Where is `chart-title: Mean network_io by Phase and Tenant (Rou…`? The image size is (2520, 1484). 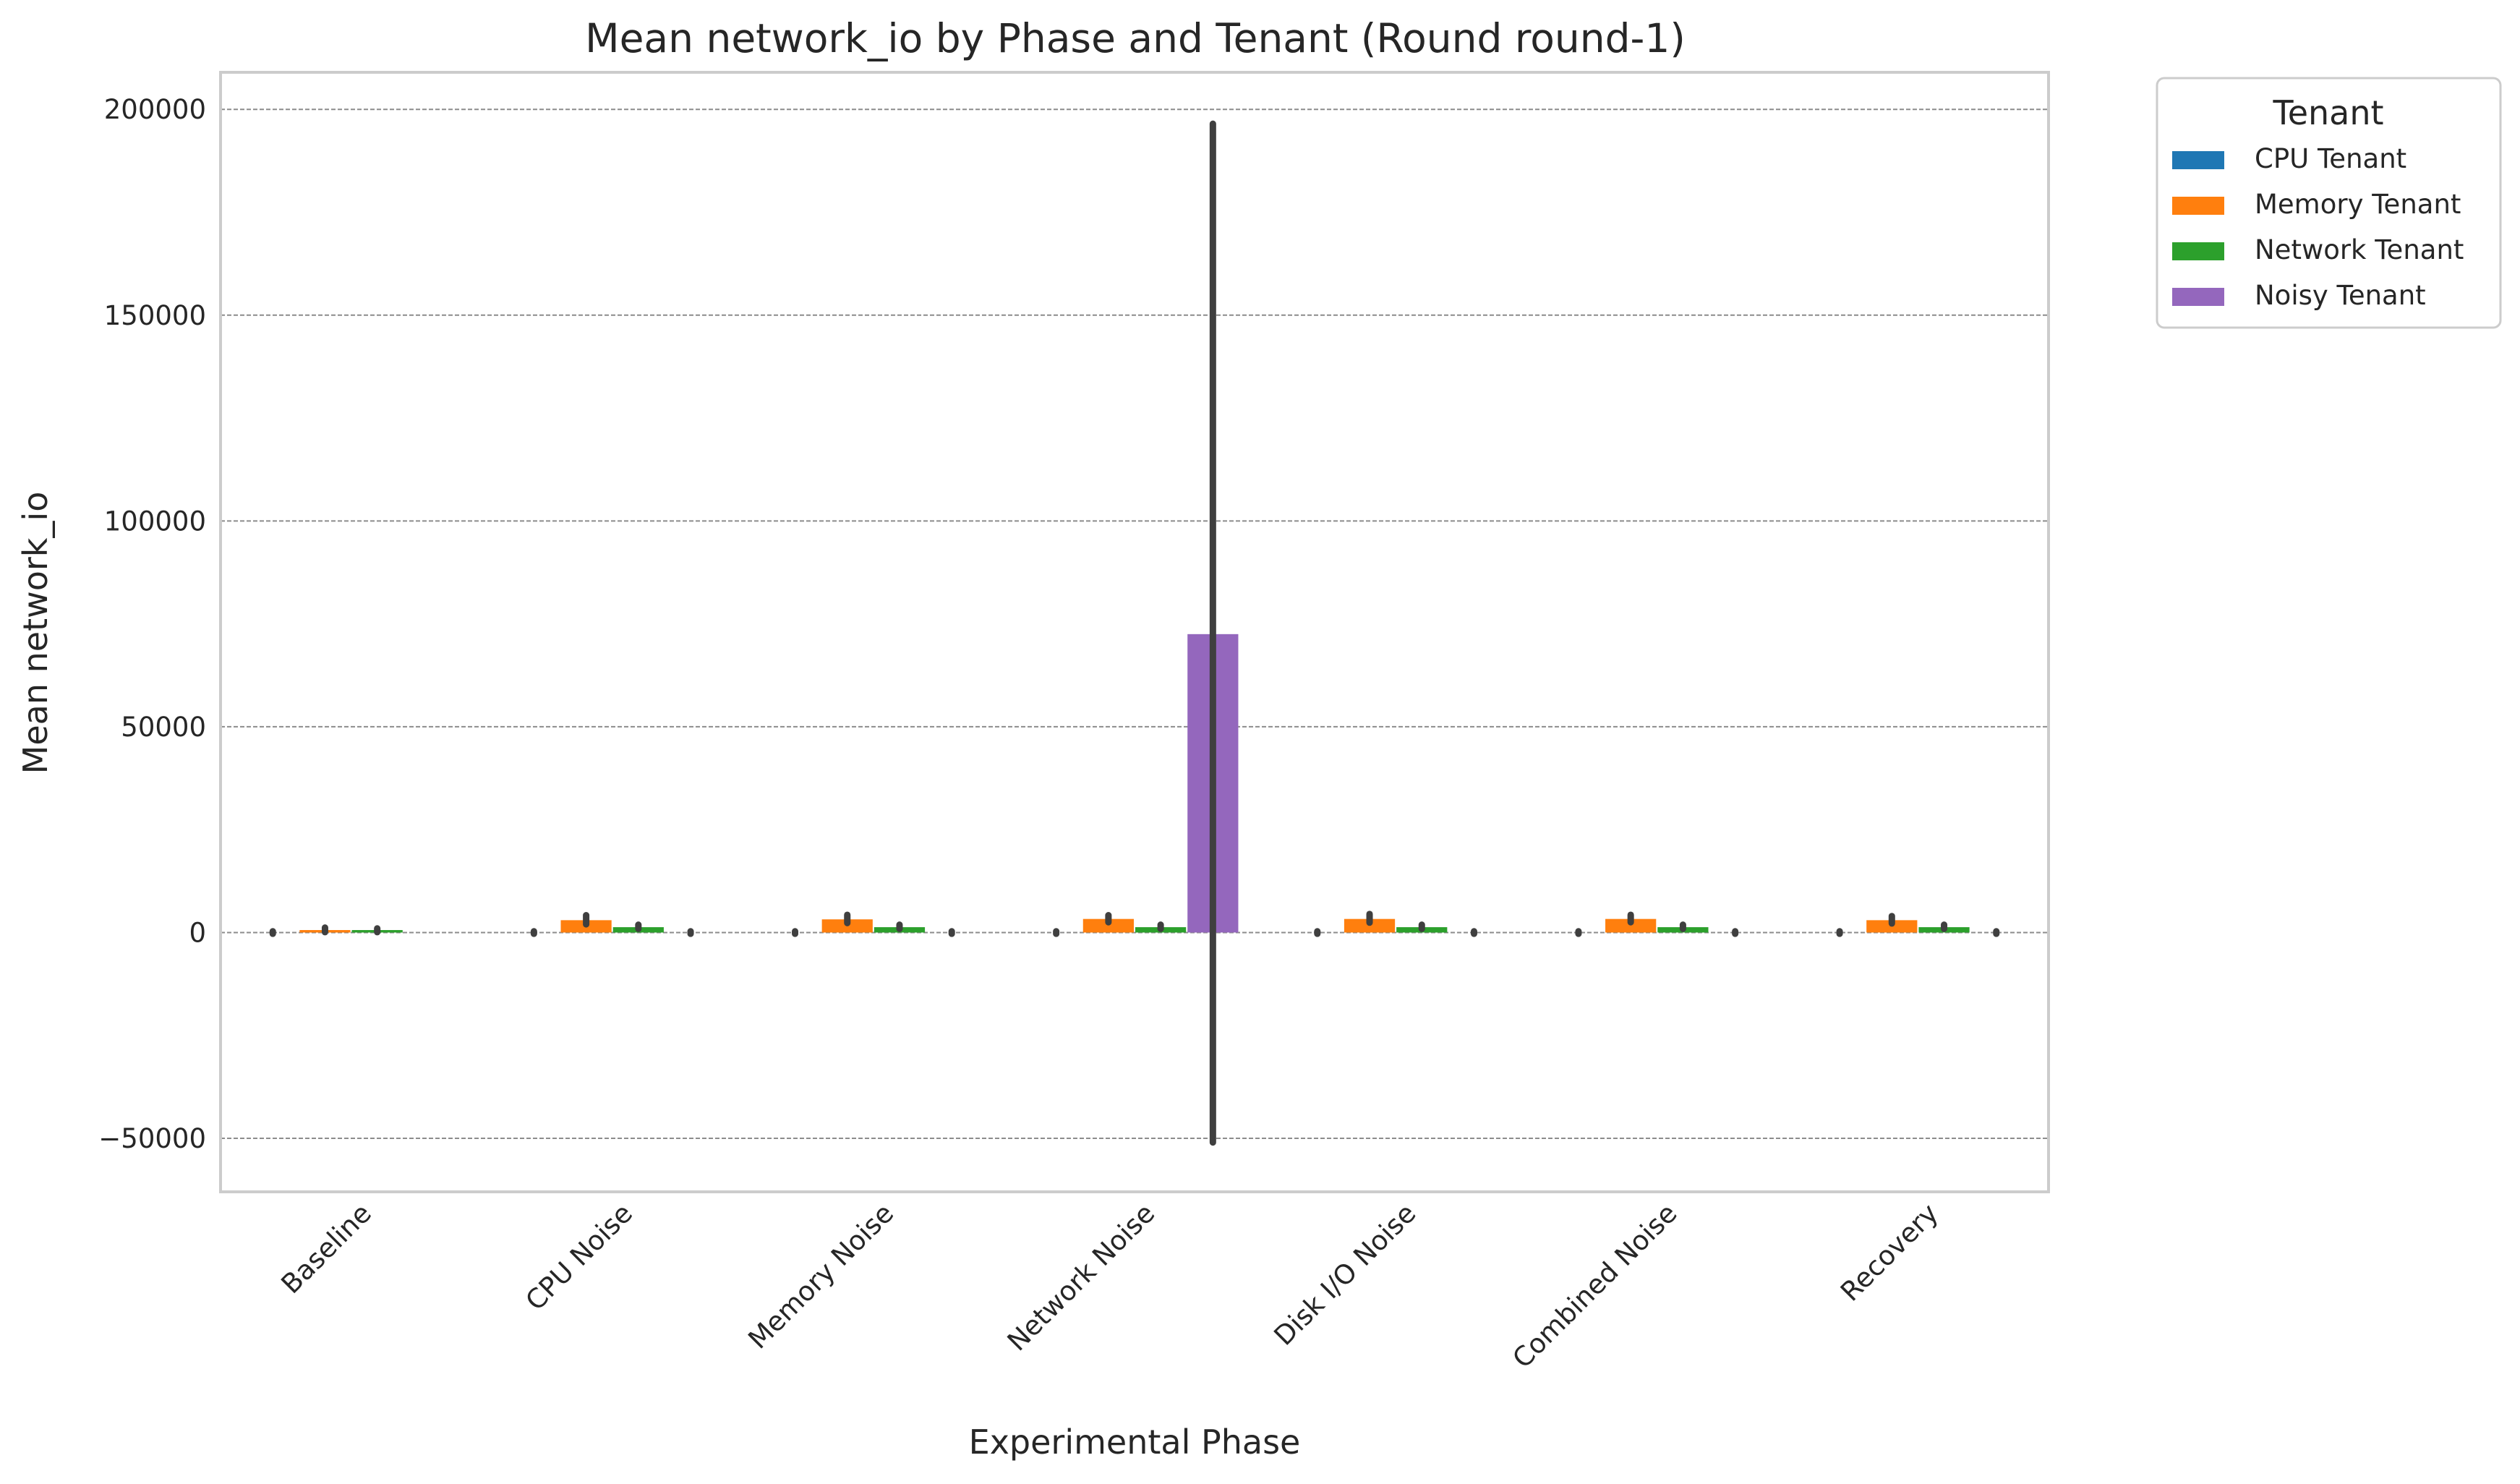
chart-title: Mean network_io by Phase and Tenant (Rou… is located at coordinates (1135, 38).